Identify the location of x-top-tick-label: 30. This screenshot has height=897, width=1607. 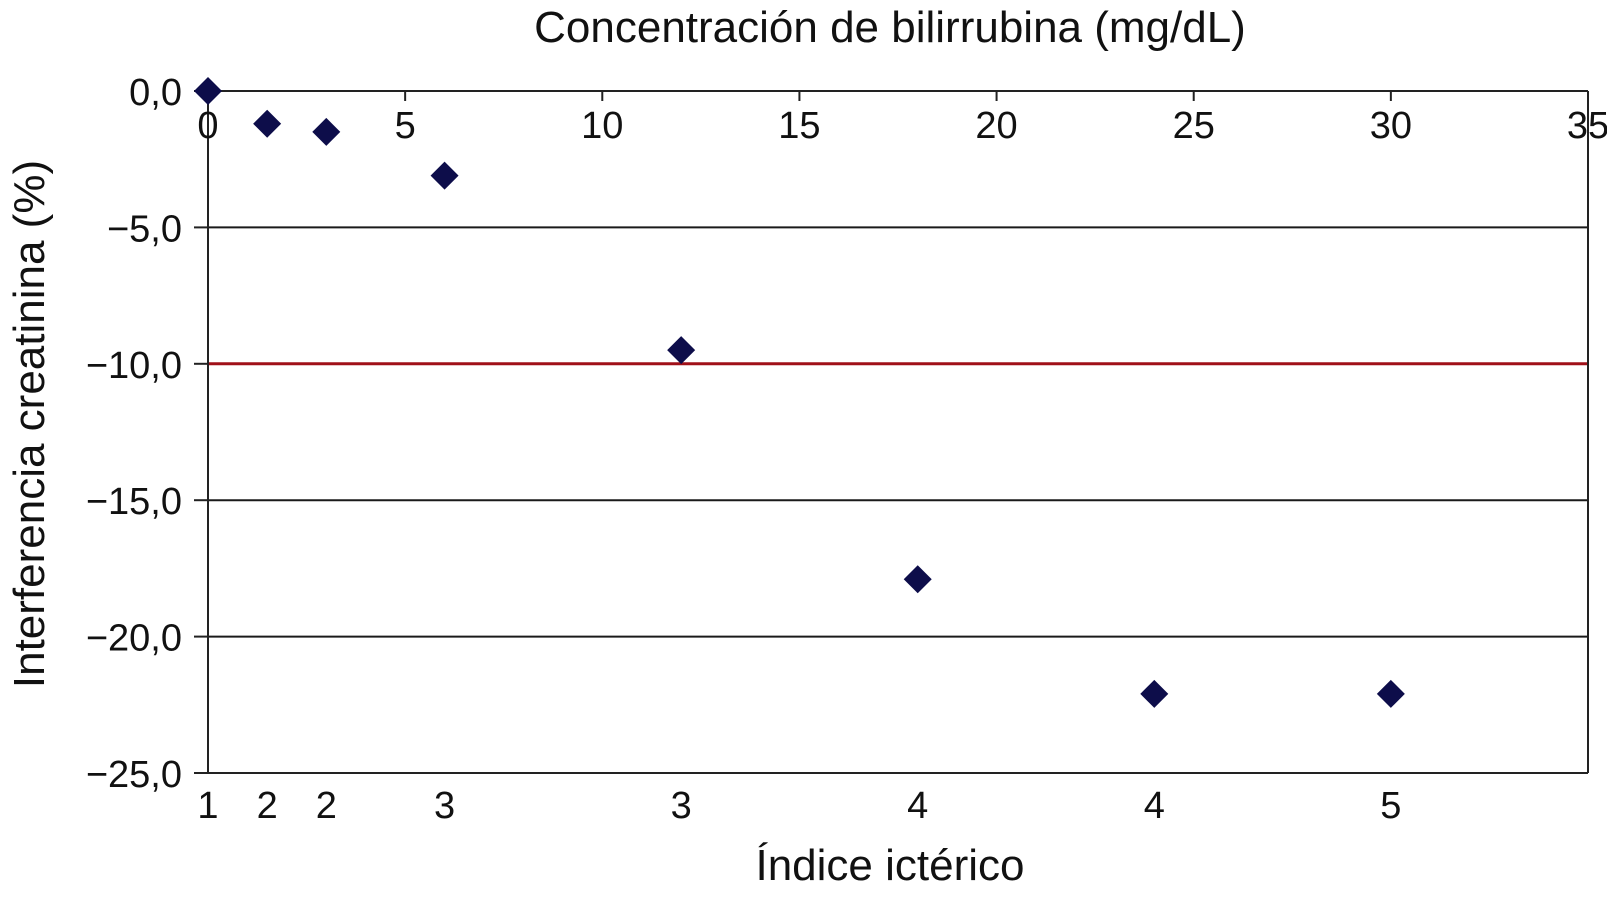
(1391, 126).